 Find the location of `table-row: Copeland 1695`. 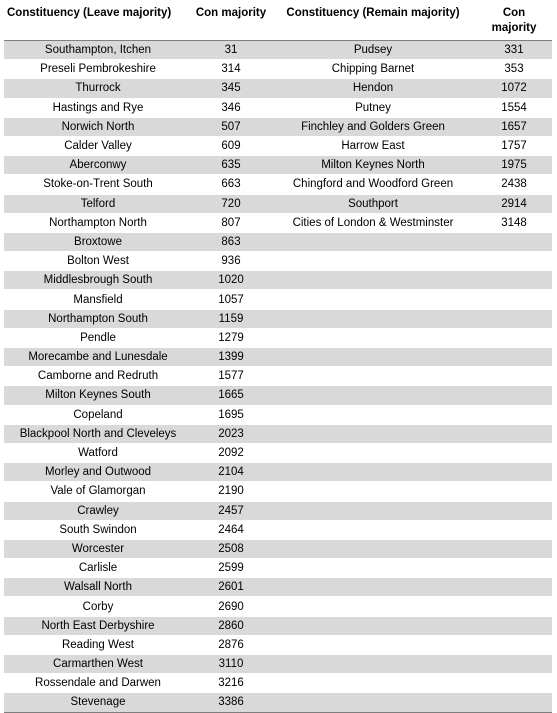

table-row: Copeland 1695 is located at coordinates (278, 415).